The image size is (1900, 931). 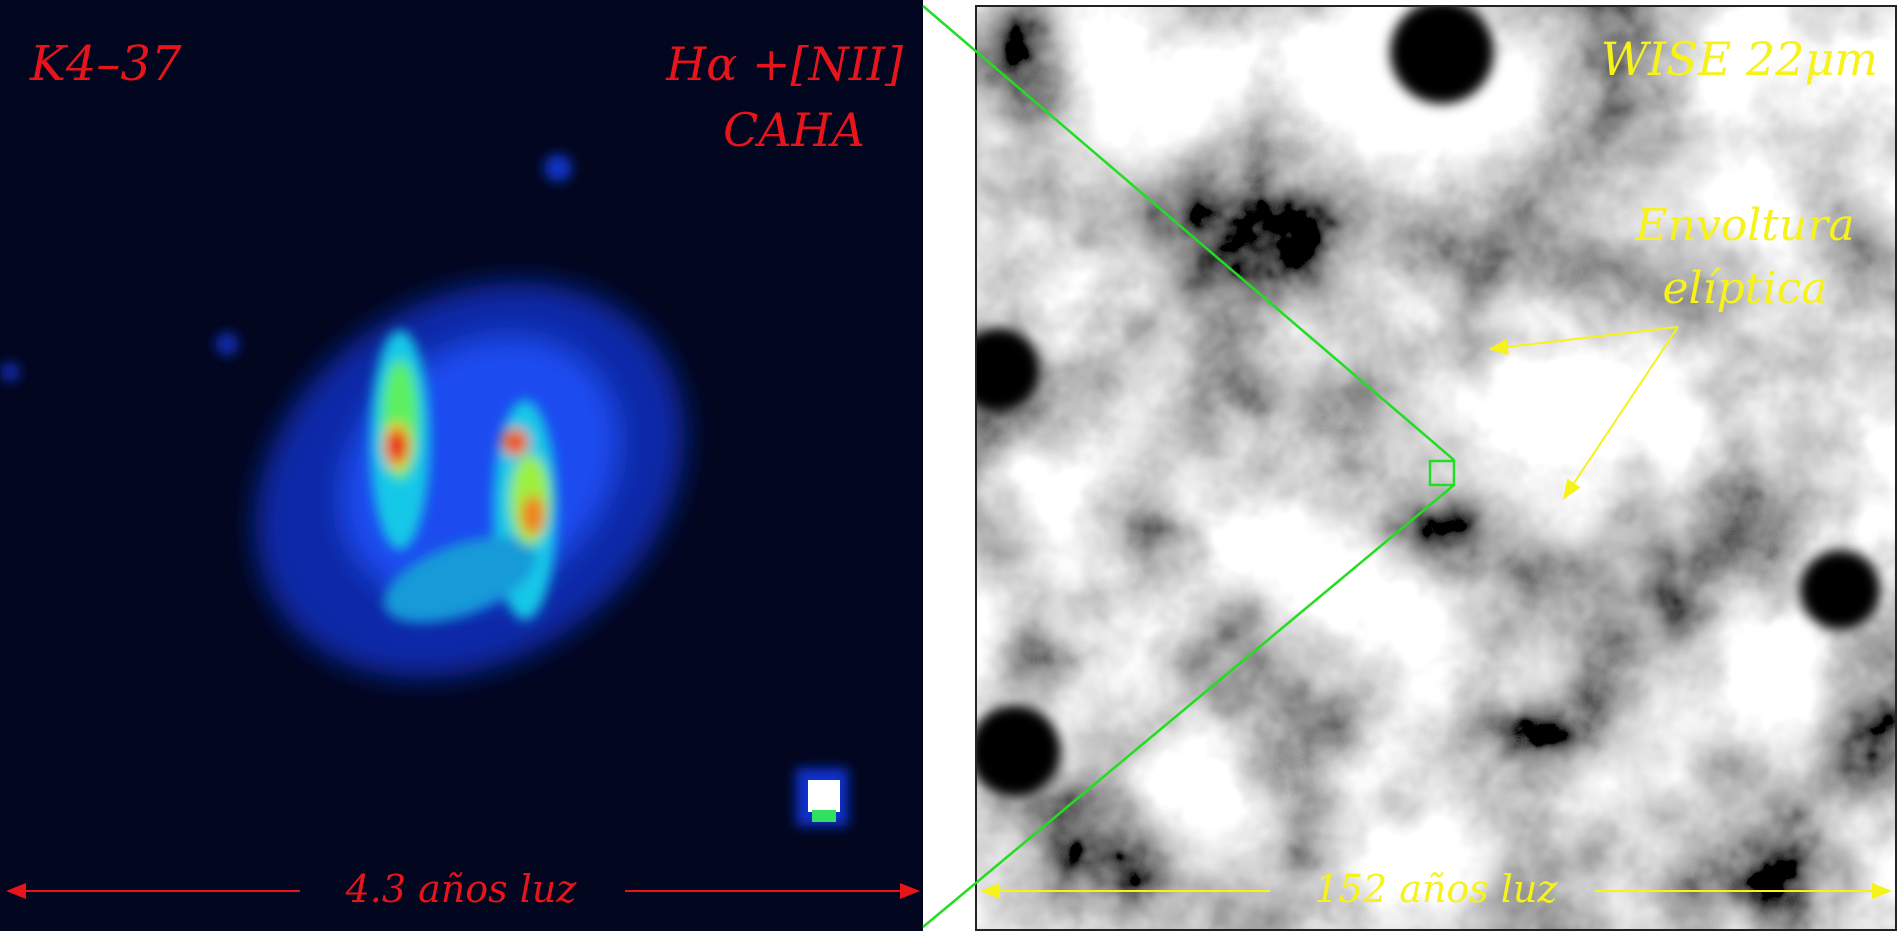 I want to click on instrument-label: WISE 22μm, so click(x=1739, y=59).